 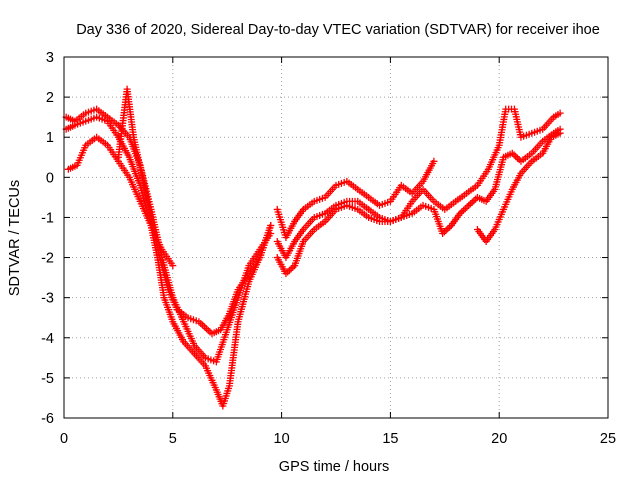 What do you see at coordinates (47, 379) in the screenshot?
I see `y-tick-label: -5` at bounding box center [47, 379].